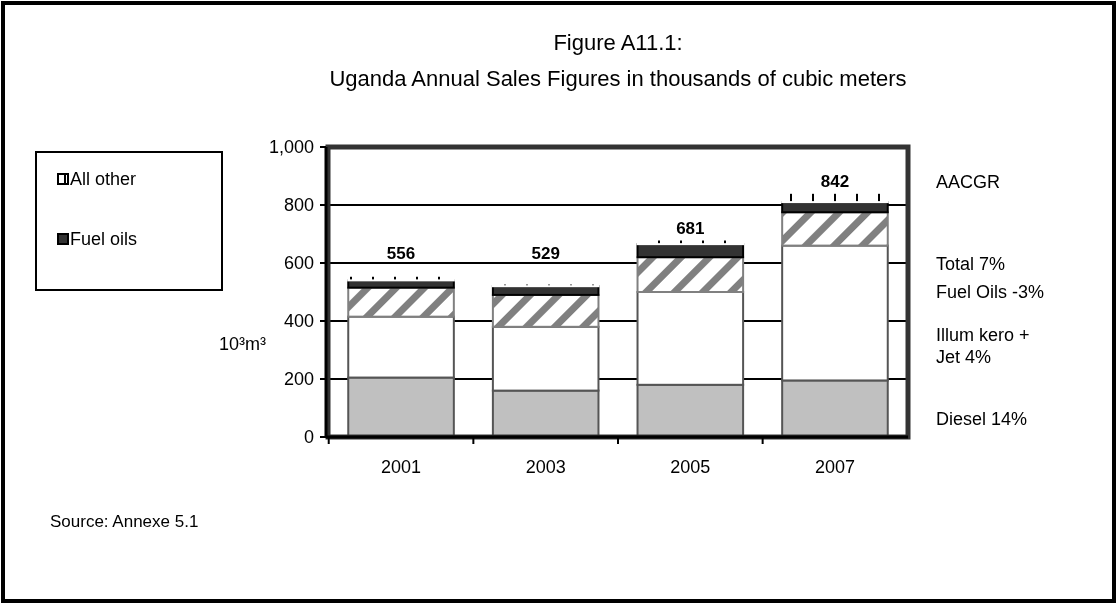 This screenshot has height=604, width=1117. I want to click on legend-label: All other, so click(103, 179).